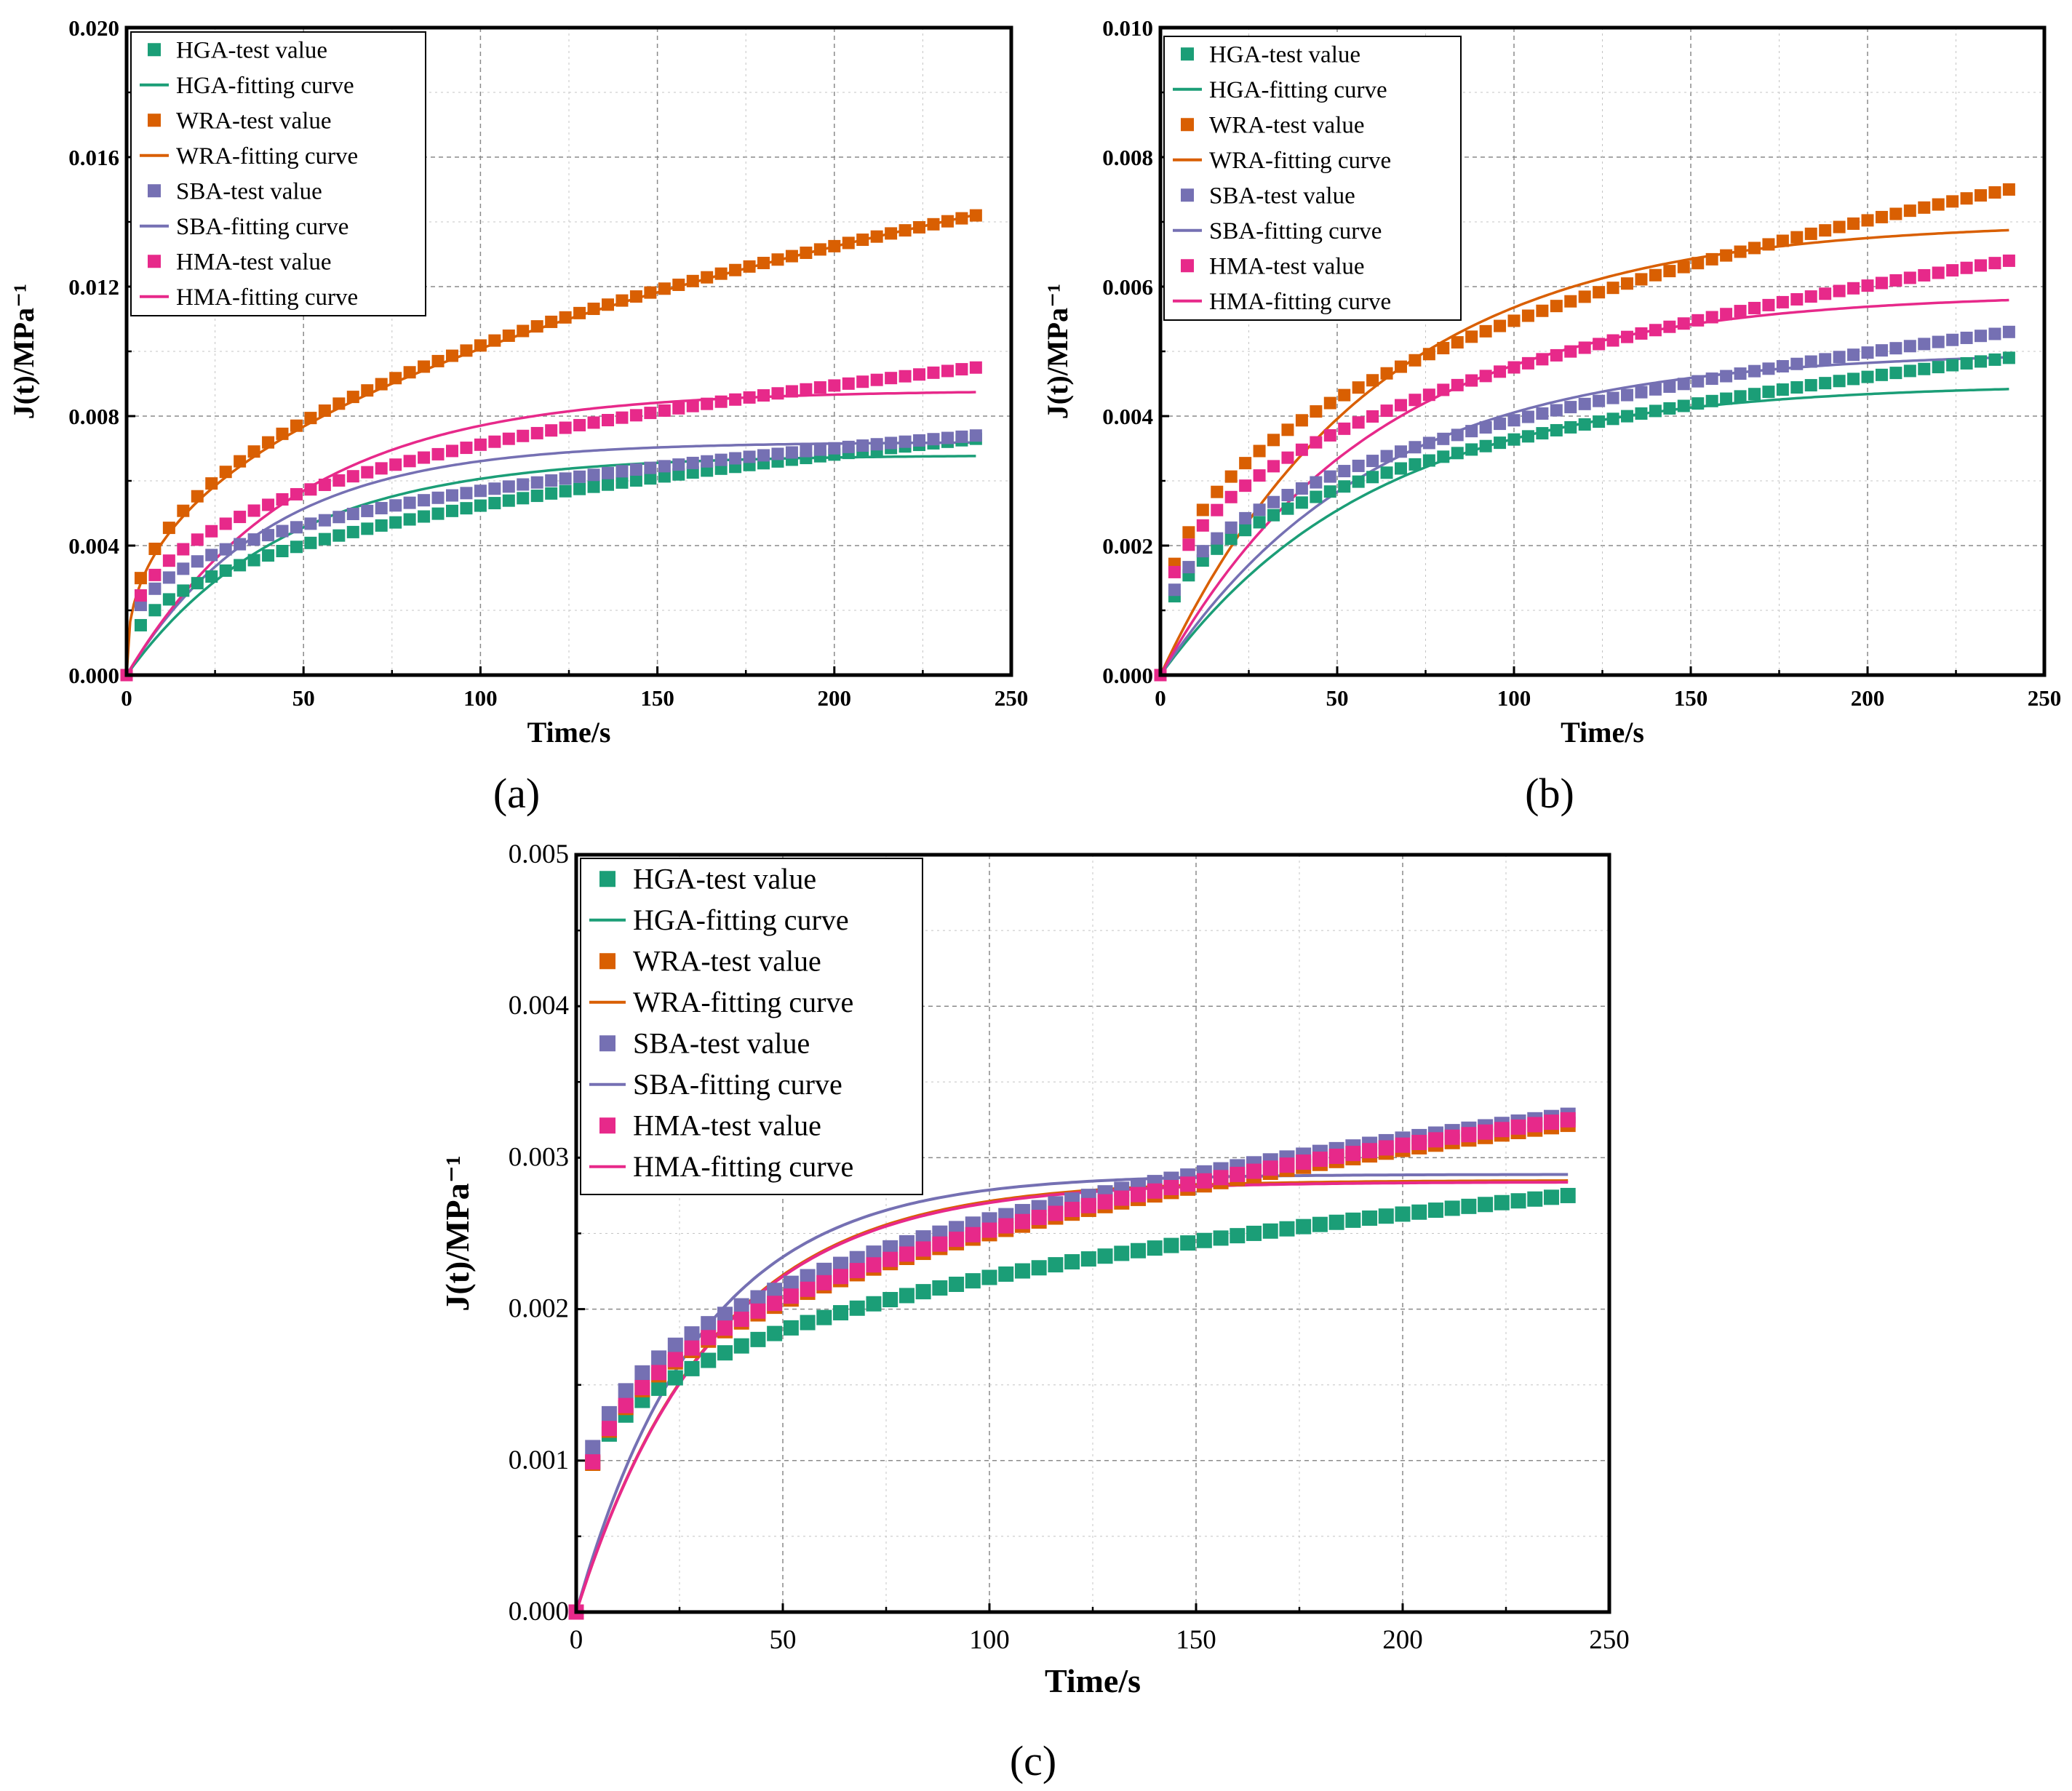 The height and width of the screenshot is (1791, 2072). What do you see at coordinates (1868, 698) in the screenshot?
I see `x-tick-label: 200` at bounding box center [1868, 698].